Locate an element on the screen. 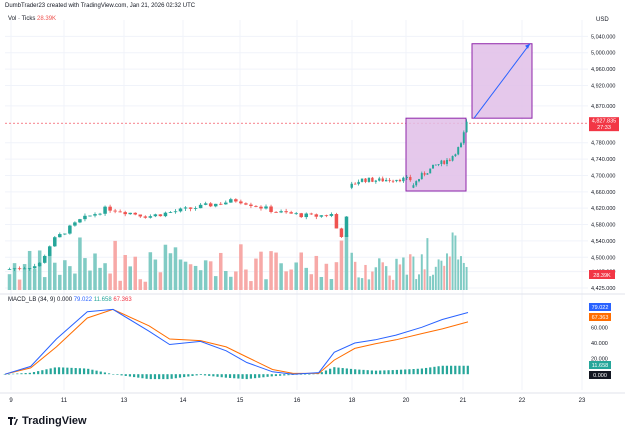  time-axis: 9 11 13 14 15 16 18 20 21 22 23 is located at coordinates (297, 401).